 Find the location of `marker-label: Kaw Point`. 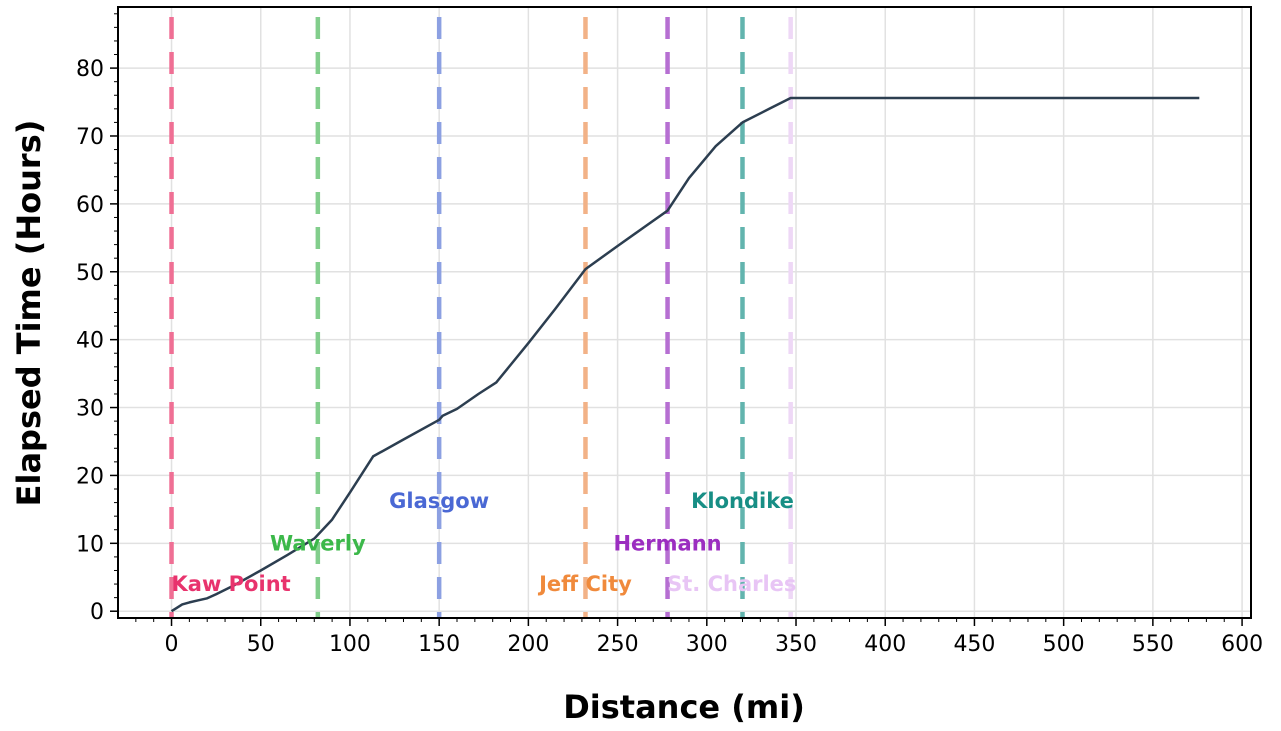

marker-label: Kaw Point is located at coordinates (231, 584).